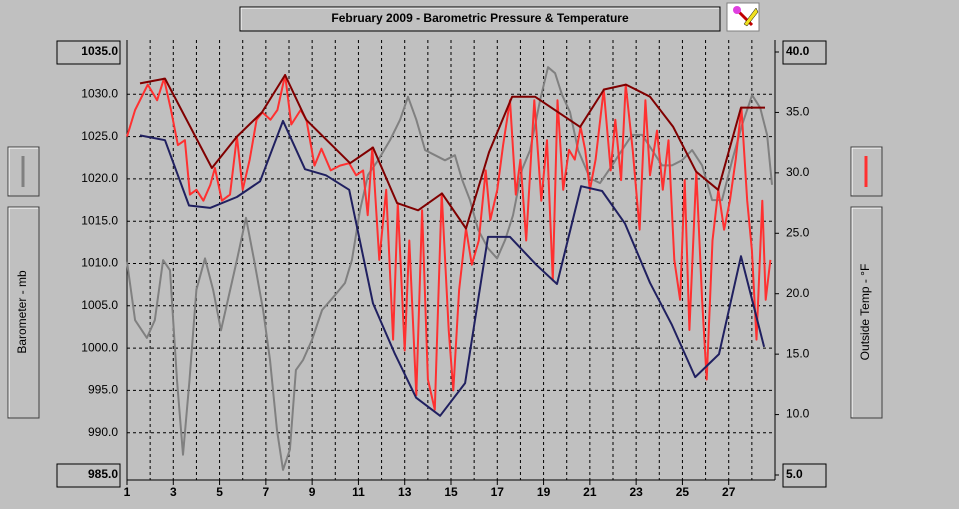 The height and width of the screenshot is (509, 959). I want to click on y2-tick-label: 40.0, so click(798, 51).